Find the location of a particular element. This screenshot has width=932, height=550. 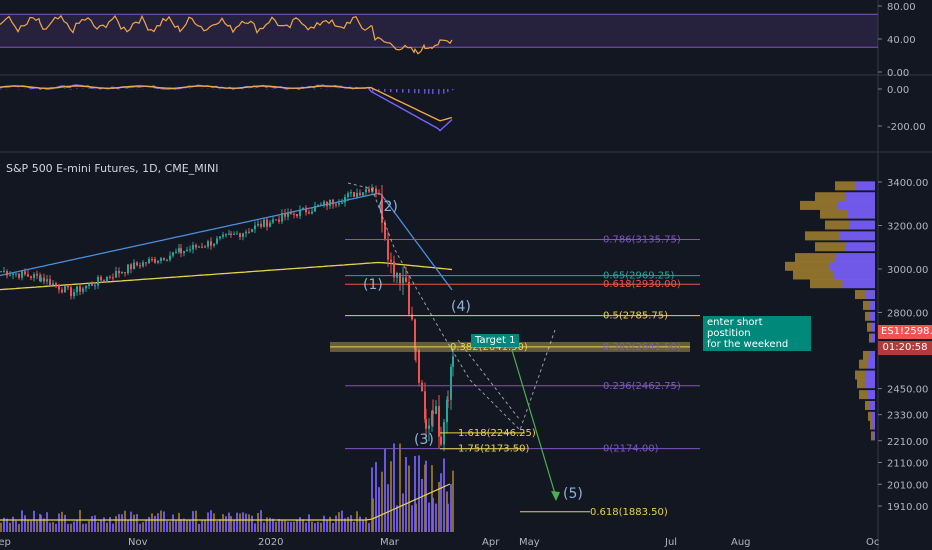

price-tick-label: 1910.00 is located at coordinates (907, 507).